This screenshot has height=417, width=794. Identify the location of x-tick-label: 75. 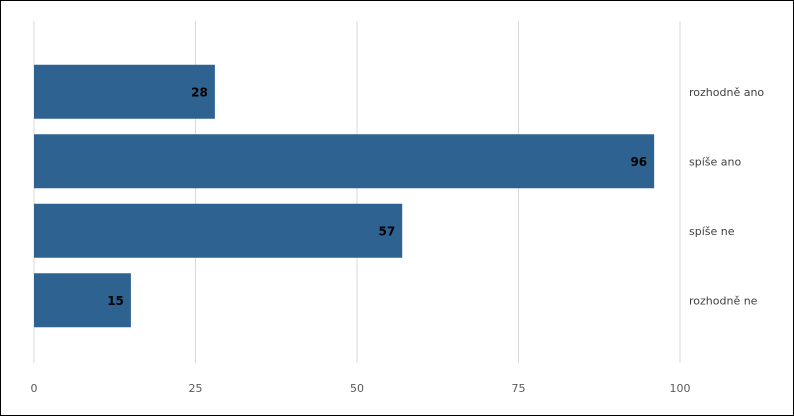
(519, 388).